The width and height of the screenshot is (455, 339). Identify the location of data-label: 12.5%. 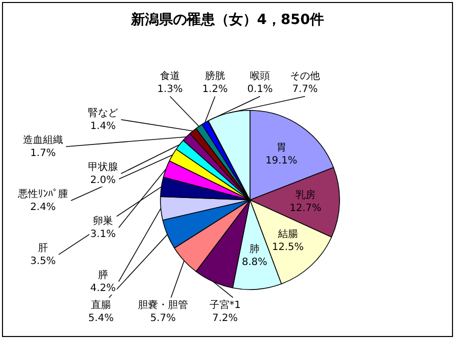
(288, 248).